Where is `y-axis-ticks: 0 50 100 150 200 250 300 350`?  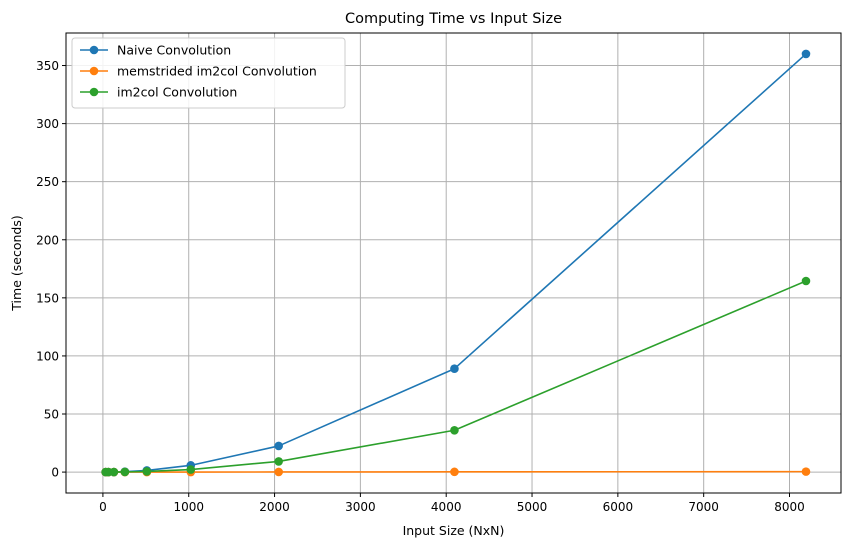 y-axis-ticks: 0 50 100 150 200 250 300 350 is located at coordinates (51, 269).